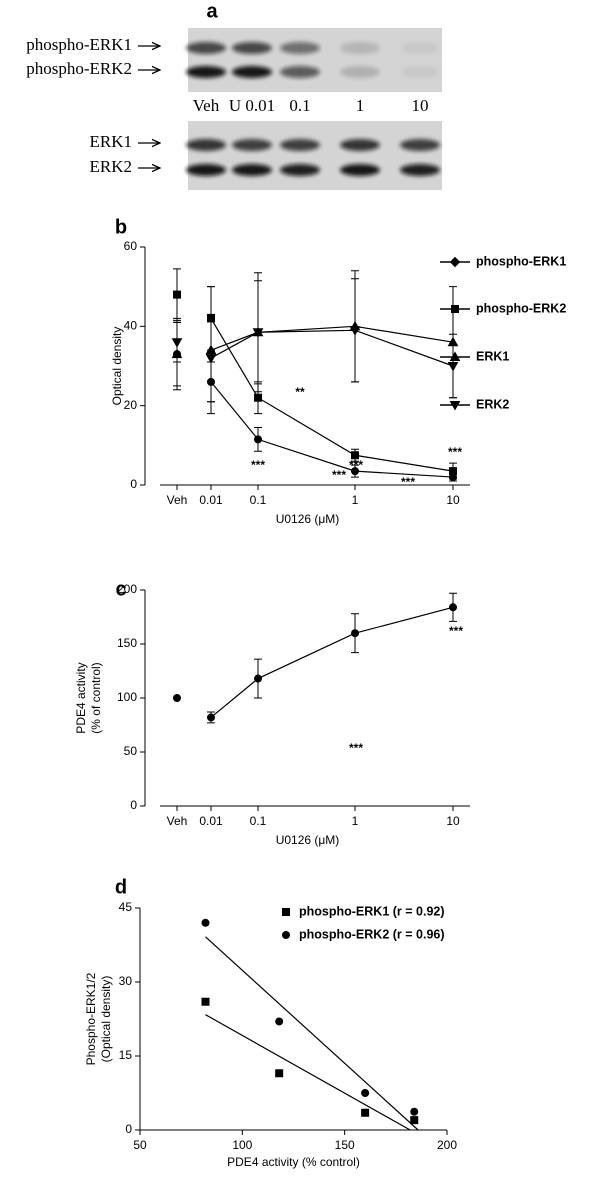 Image resolution: width=600 pixels, height=1178 pixels. I want to click on panel-label: b, so click(121, 227).